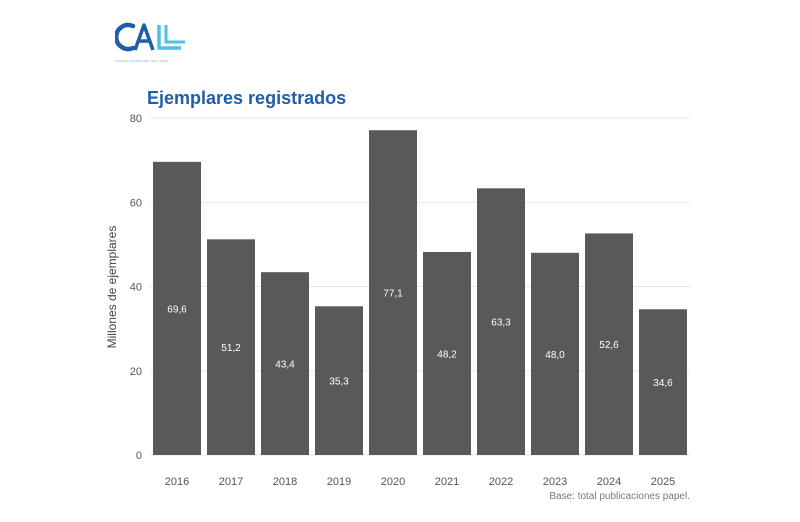 This screenshot has height=522, width=800. Describe the element at coordinates (177, 482) in the screenshot. I see `x-tick-label: 2016` at that location.